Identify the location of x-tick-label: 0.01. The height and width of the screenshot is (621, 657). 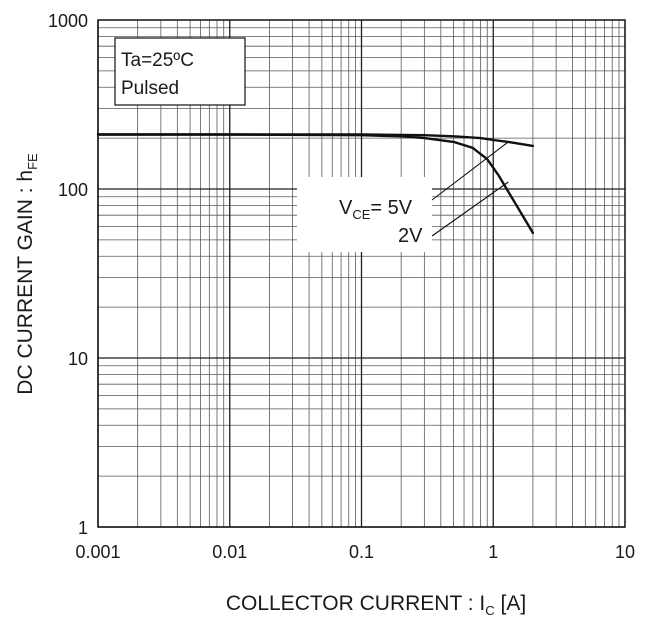
(229, 552).